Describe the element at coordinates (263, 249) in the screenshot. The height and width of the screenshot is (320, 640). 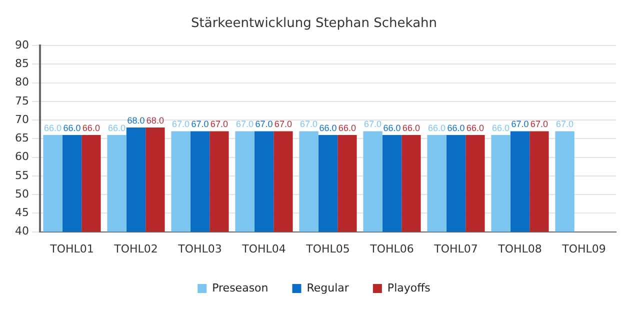
I see `x-tick-label: TOHL04` at that location.